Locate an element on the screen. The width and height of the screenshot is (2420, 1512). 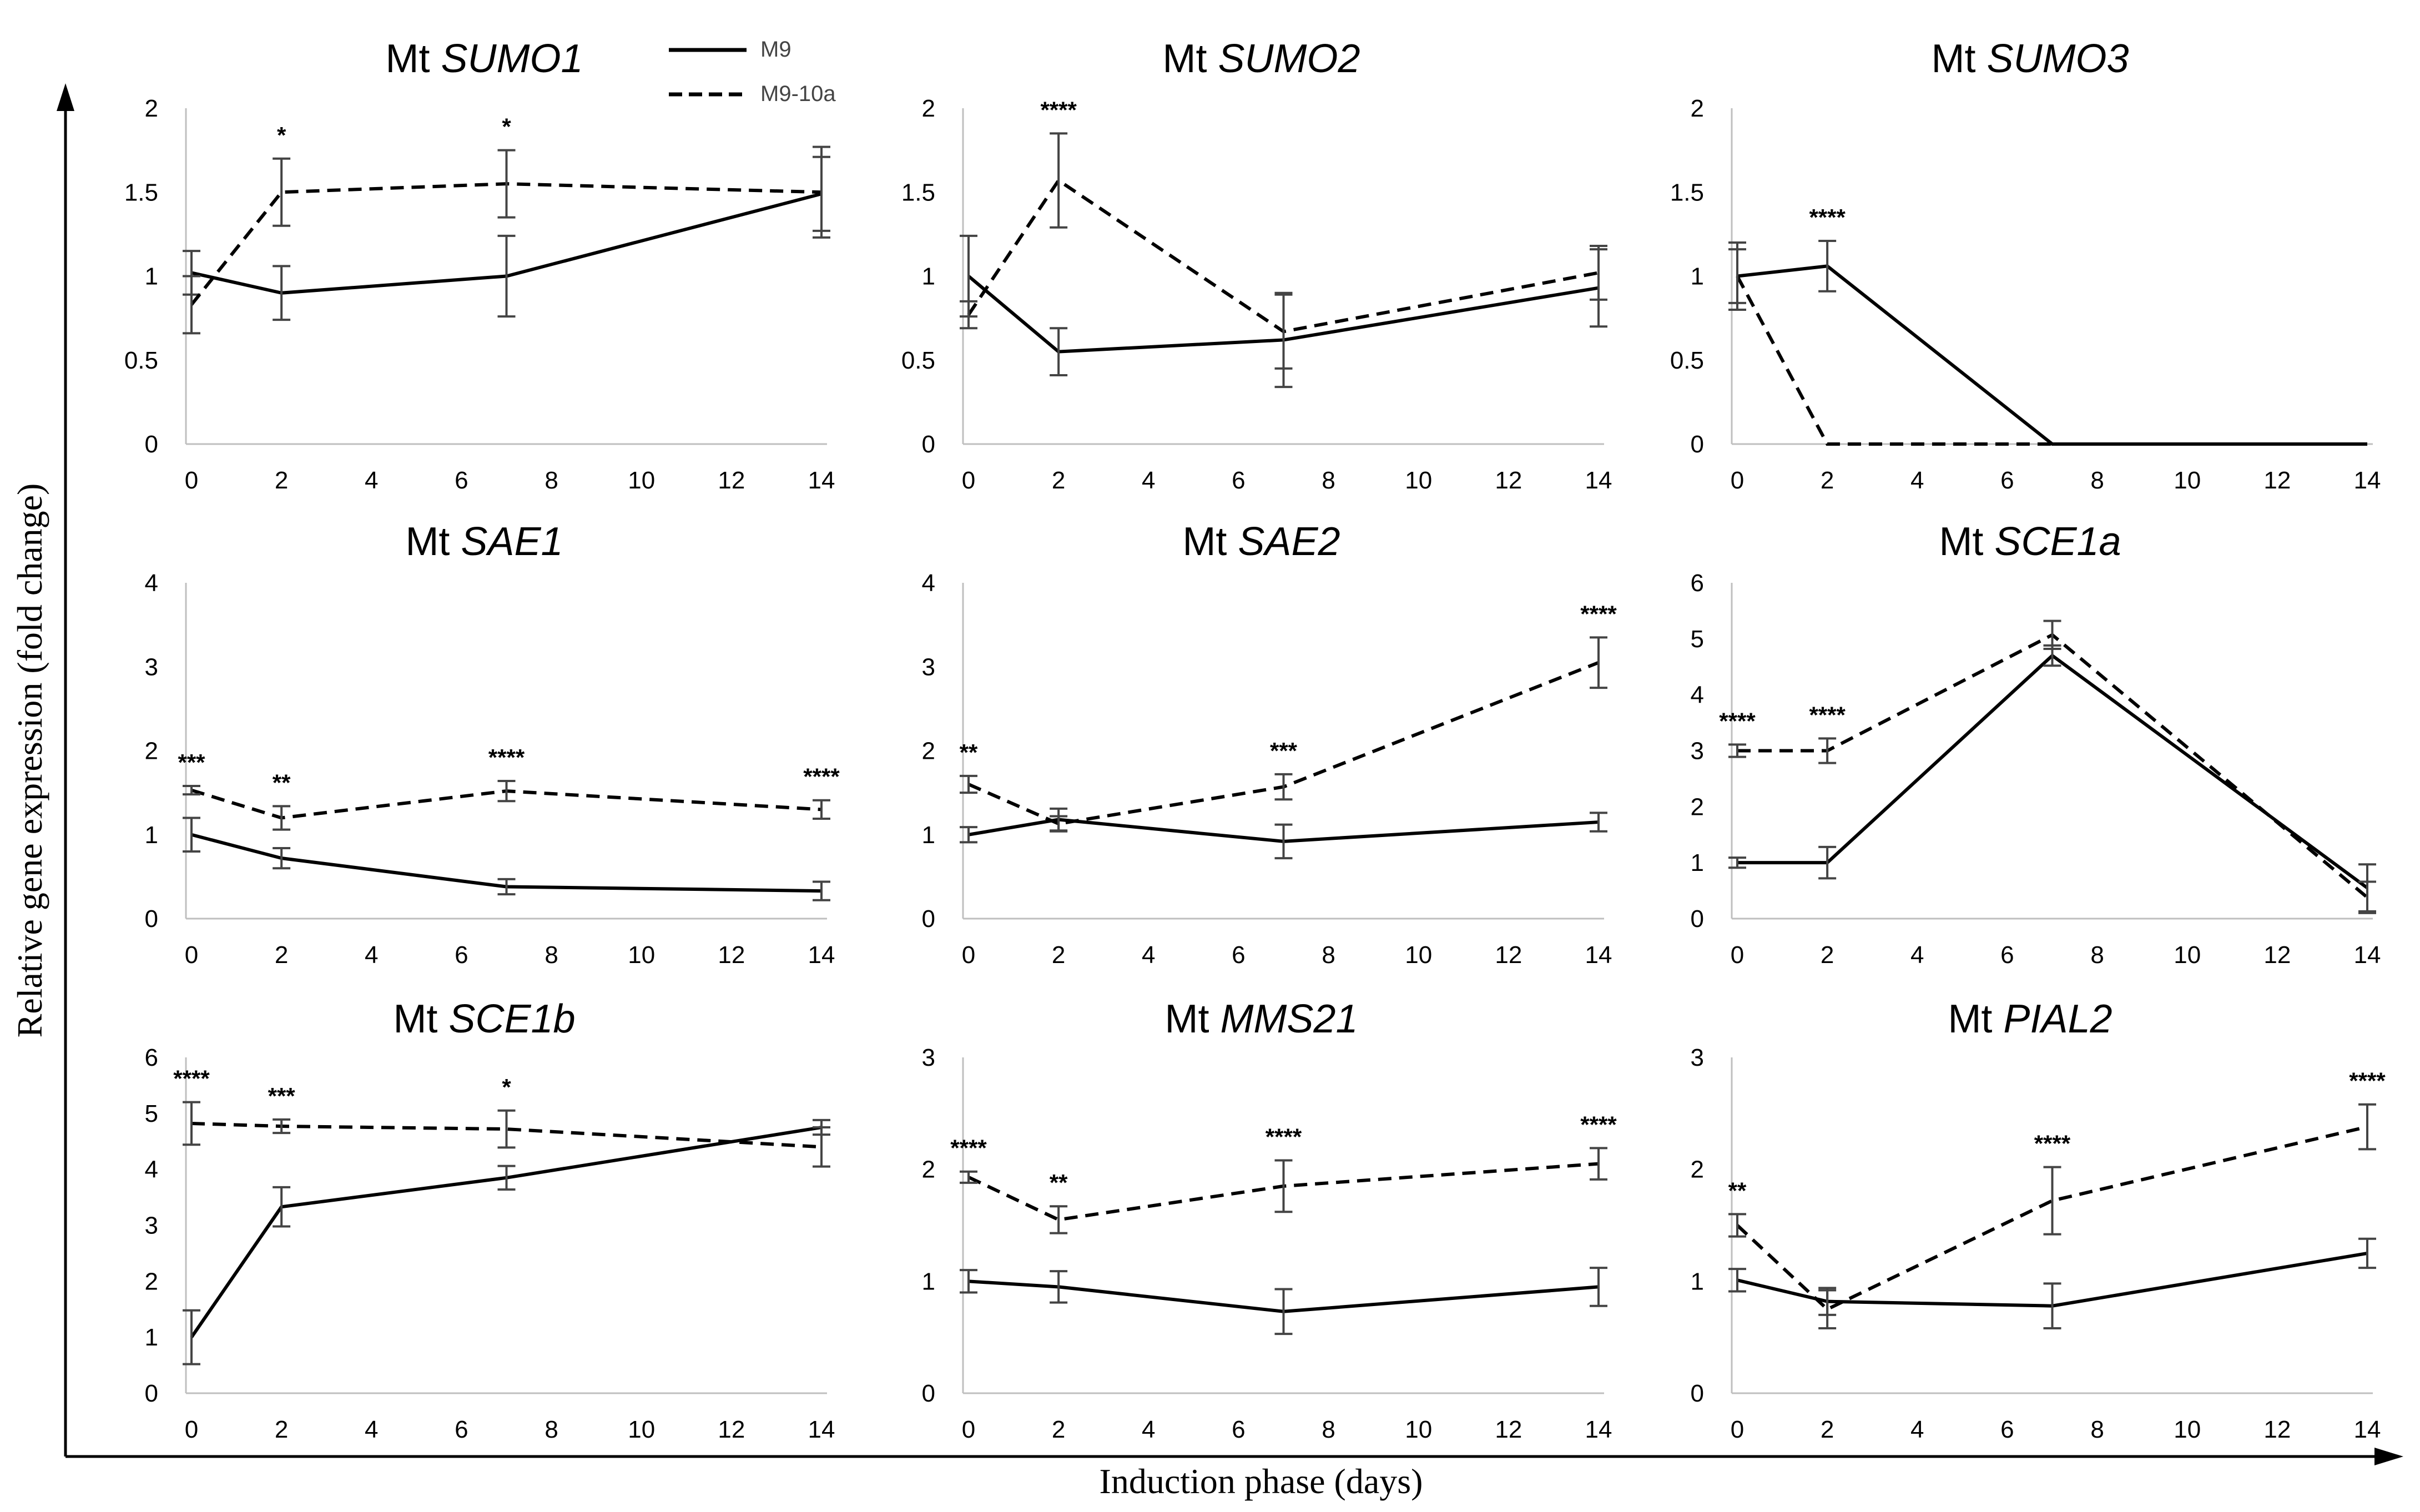
panel-sumo3: Mt SUMO3 0 0.5 1 1.5 2 0 2 4 6 8 10 12 14 **** is located at coordinates (2026, 265).